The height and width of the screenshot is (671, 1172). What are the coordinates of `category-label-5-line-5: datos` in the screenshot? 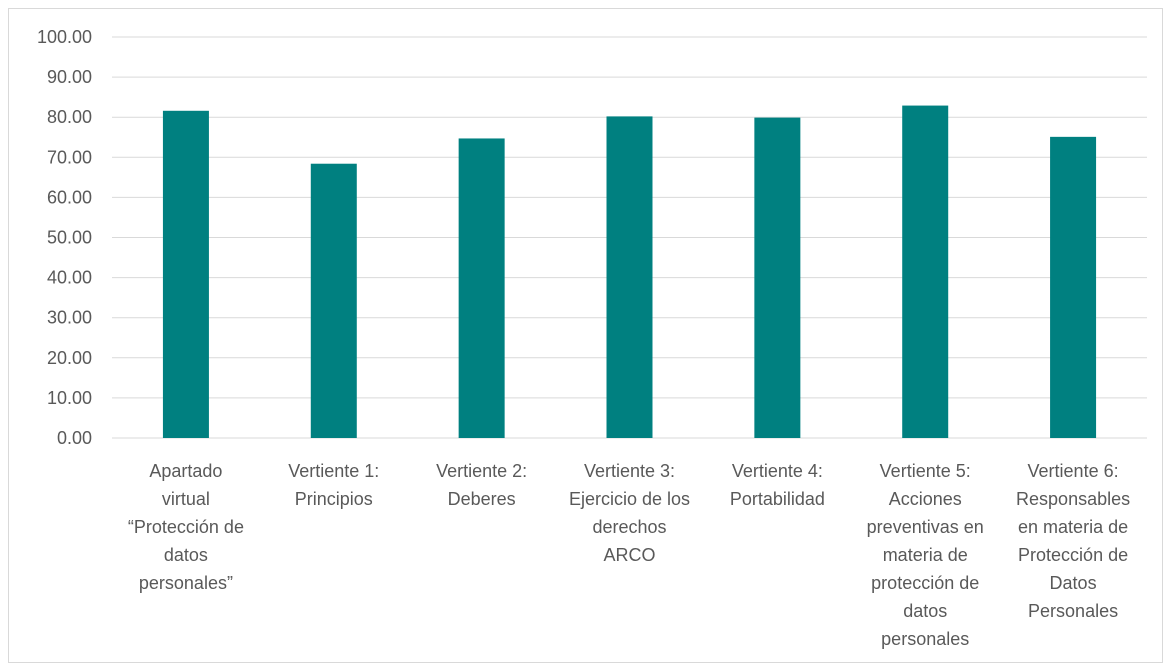 It's located at (925, 611).